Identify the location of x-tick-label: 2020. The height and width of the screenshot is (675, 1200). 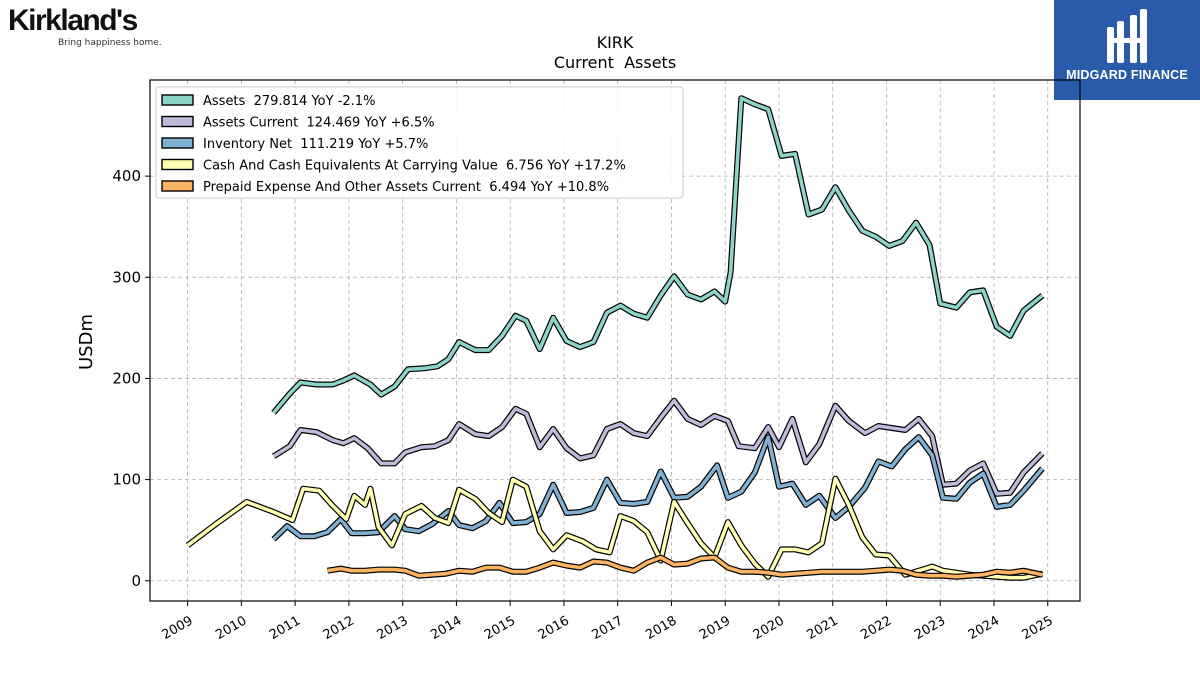
(769, 628).